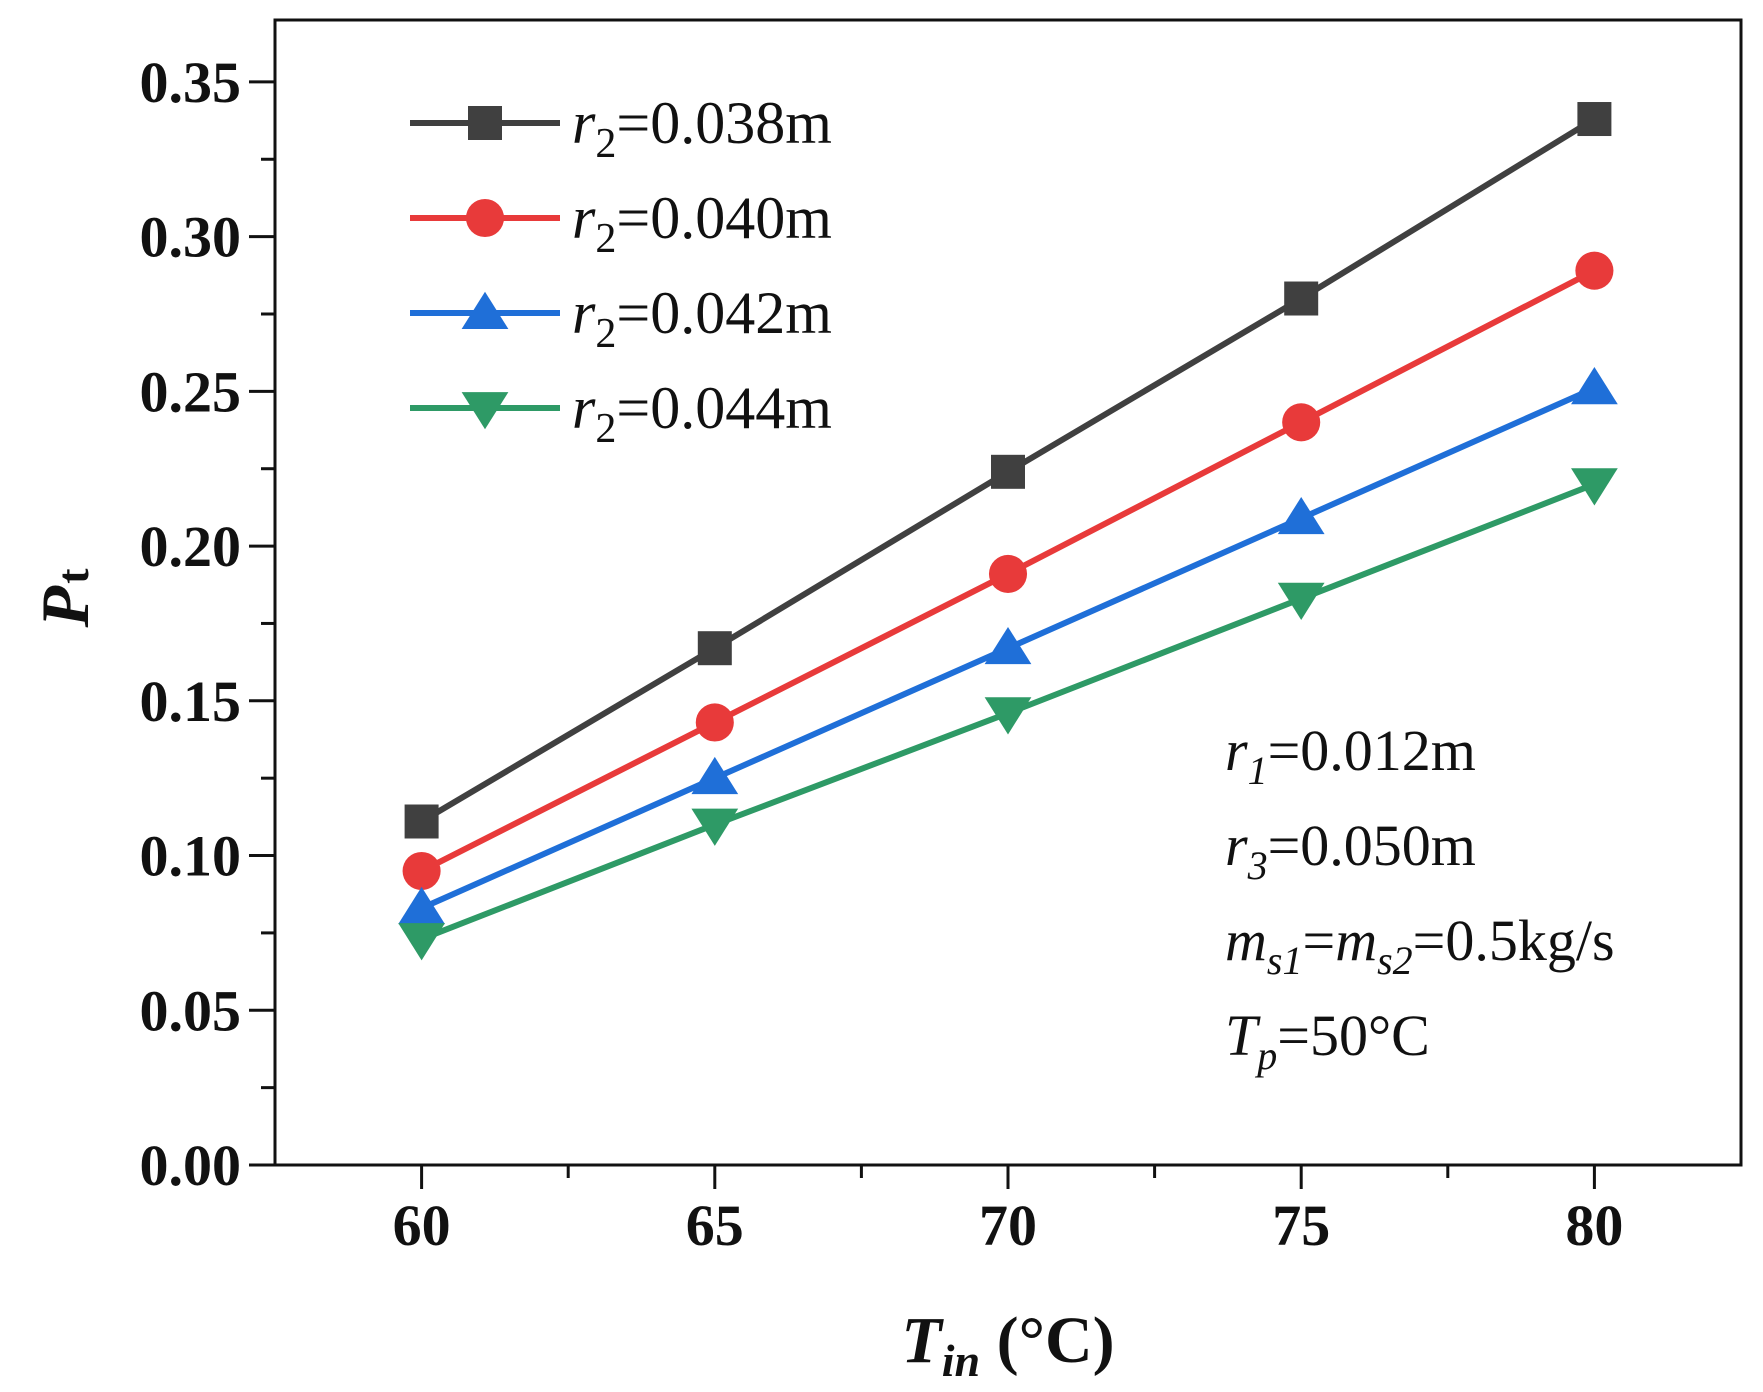 The image size is (1763, 1392). What do you see at coordinates (1594, 1225) in the screenshot?
I see `x-tick-label: 80` at bounding box center [1594, 1225].